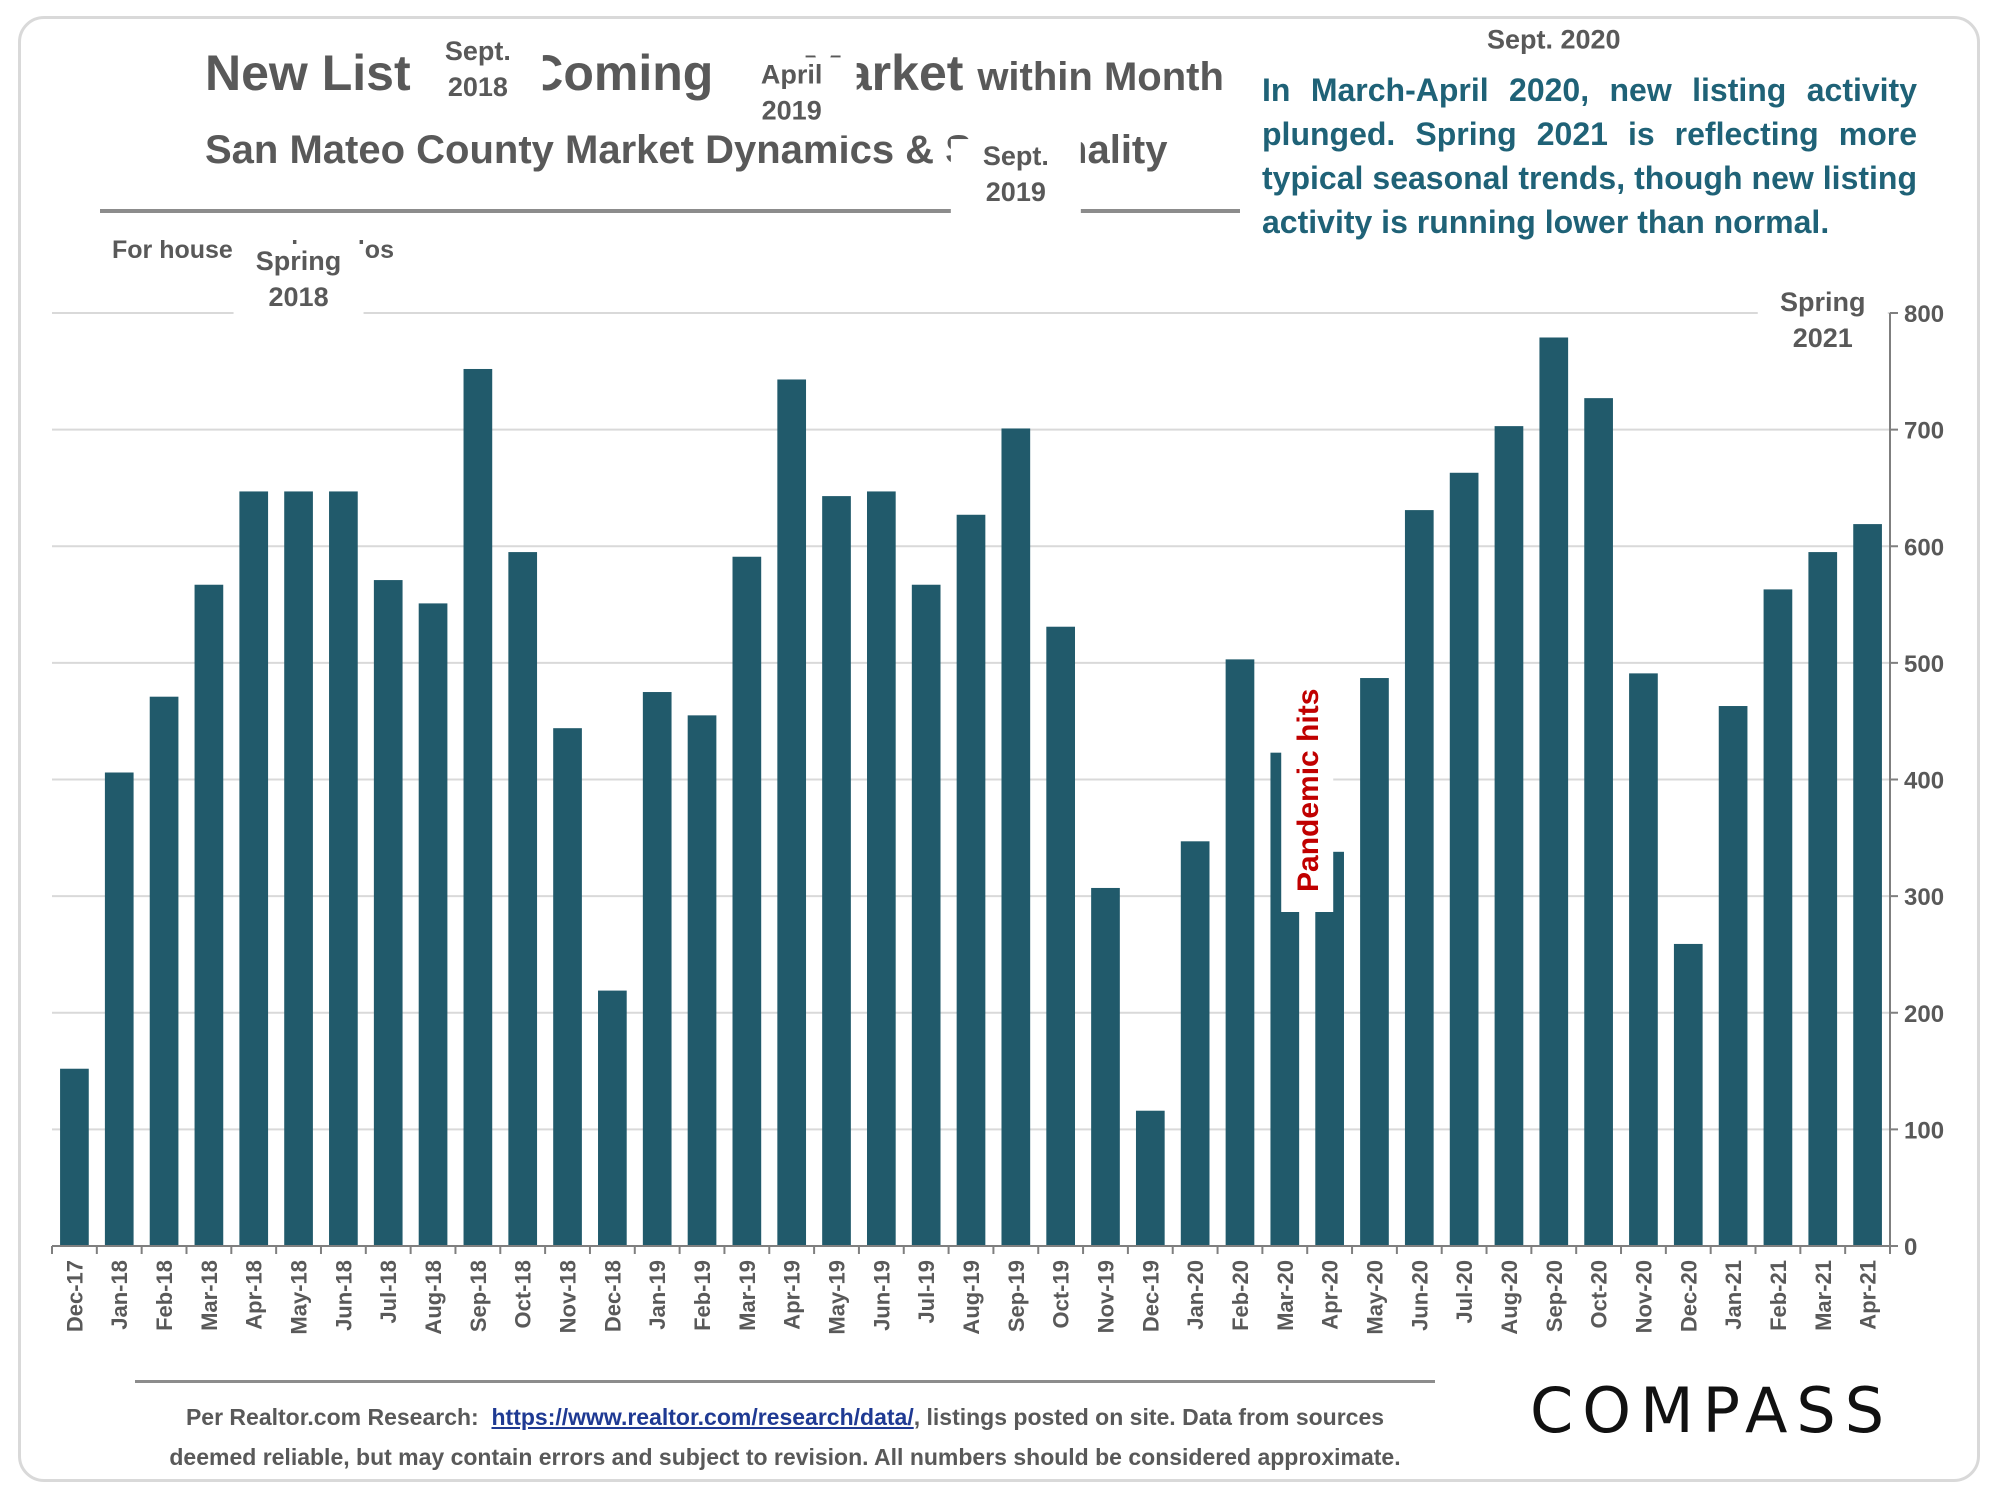  What do you see at coordinates (478, 1296) in the screenshot?
I see `x-tick-label: Sep-18` at bounding box center [478, 1296].